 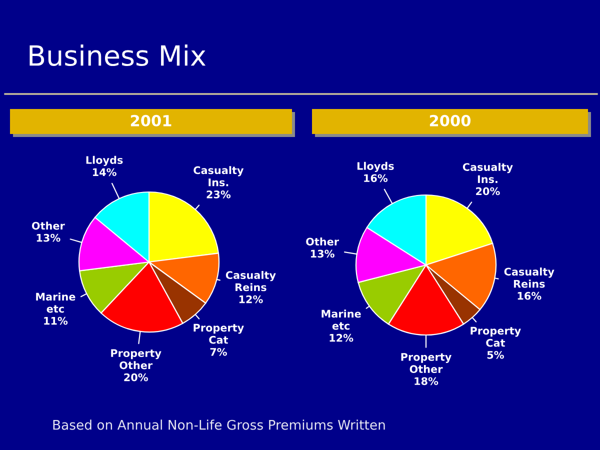 What do you see at coordinates (118, 55) in the screenshot?
I see `chart-title: Business Mix` at bounding box center [118, 55].